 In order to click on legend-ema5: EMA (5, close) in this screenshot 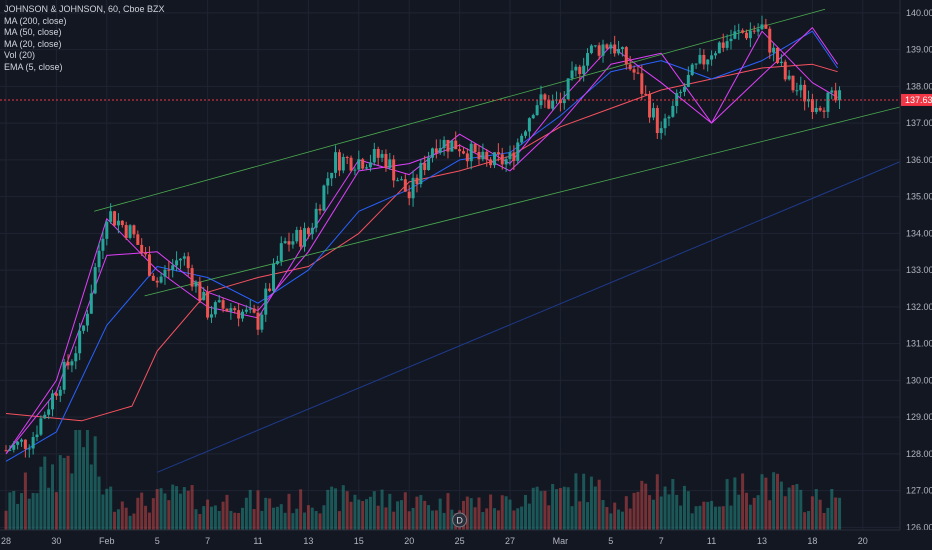, I will do `click(33, 66)`.